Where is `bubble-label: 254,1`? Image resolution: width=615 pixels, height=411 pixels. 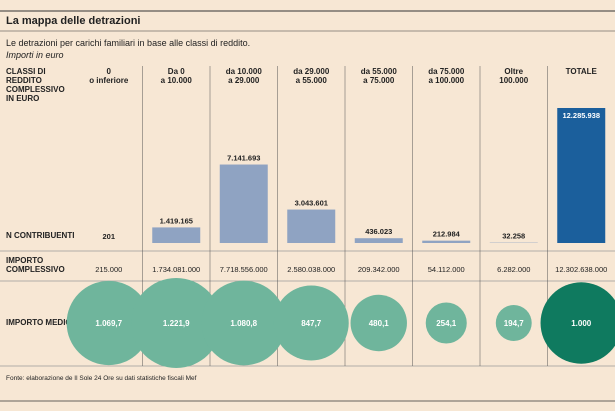 bubble-label: 254,1 is located at coordinates (446, 323).